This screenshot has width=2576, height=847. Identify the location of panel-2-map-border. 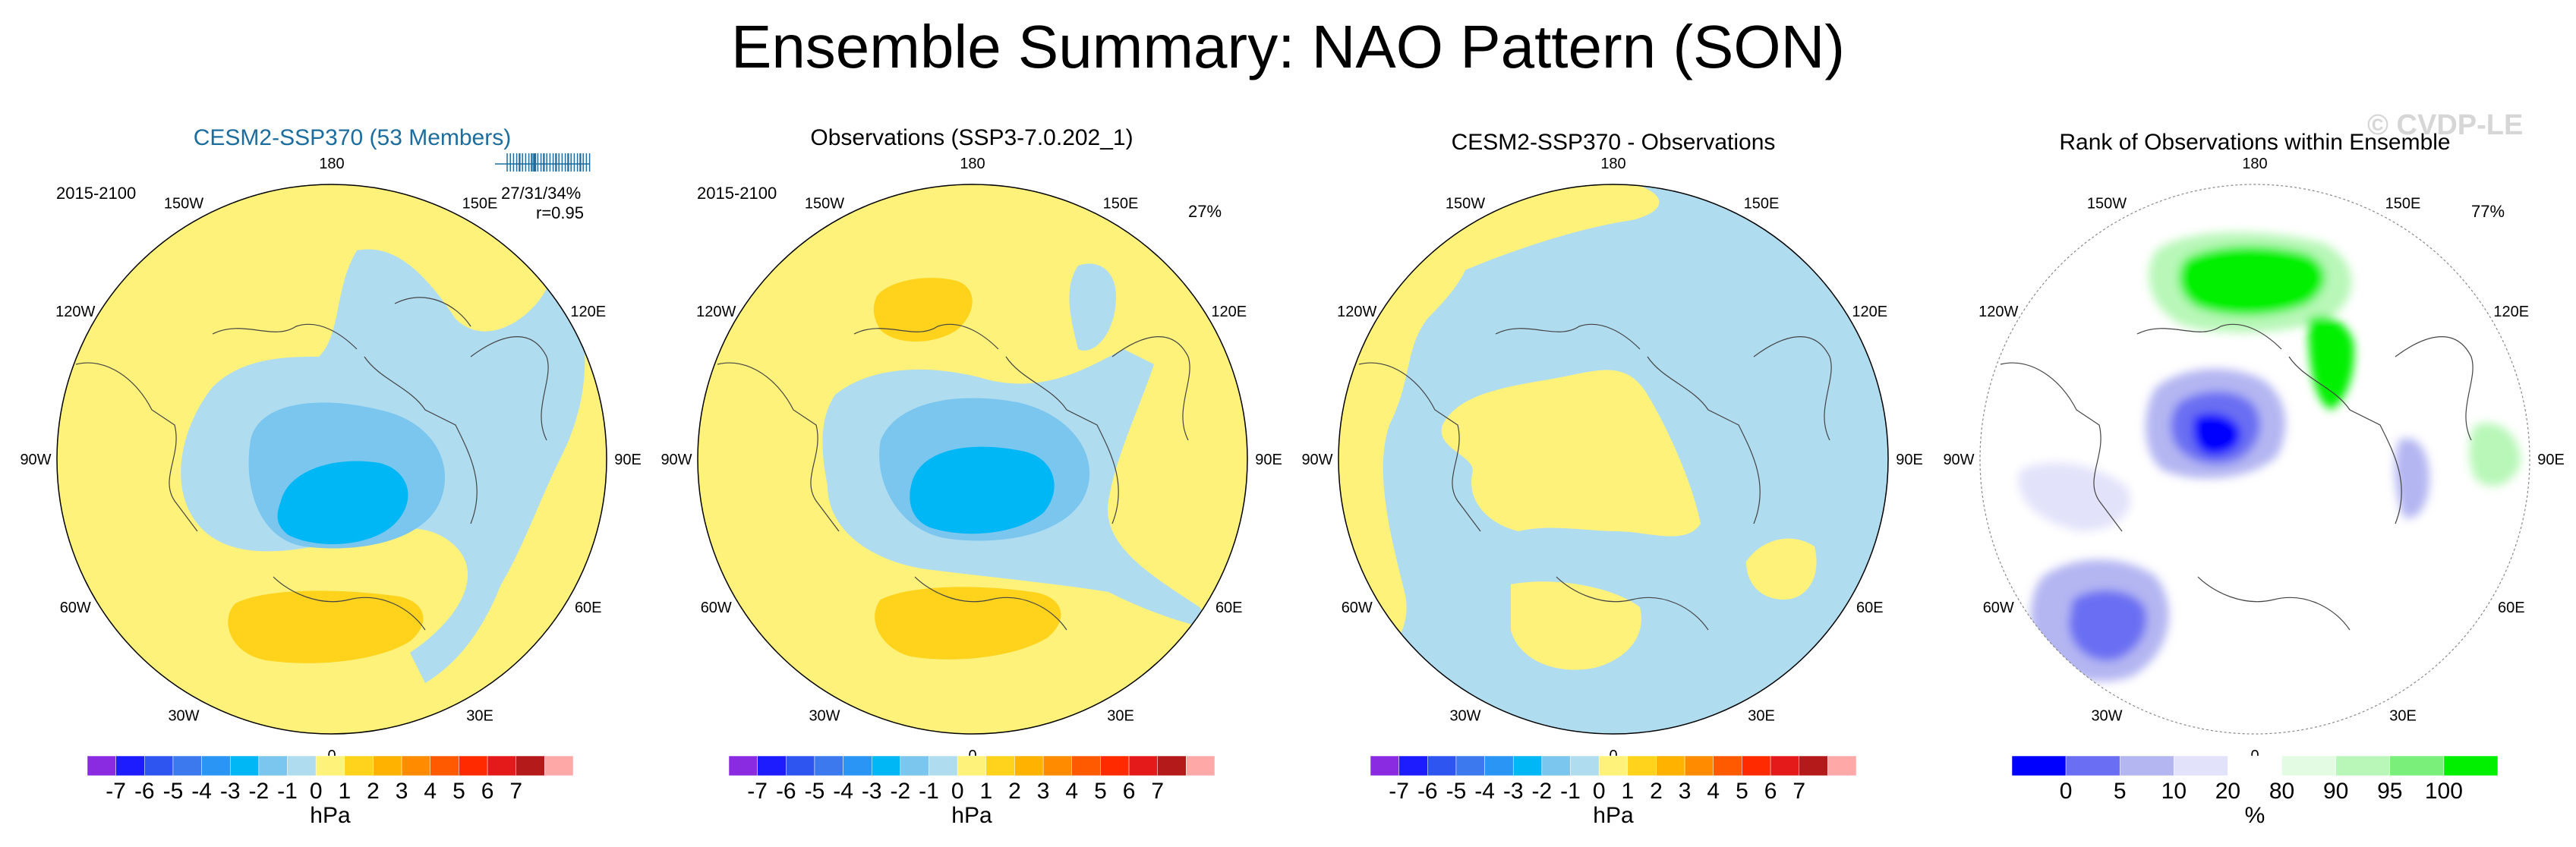
(972, 459).